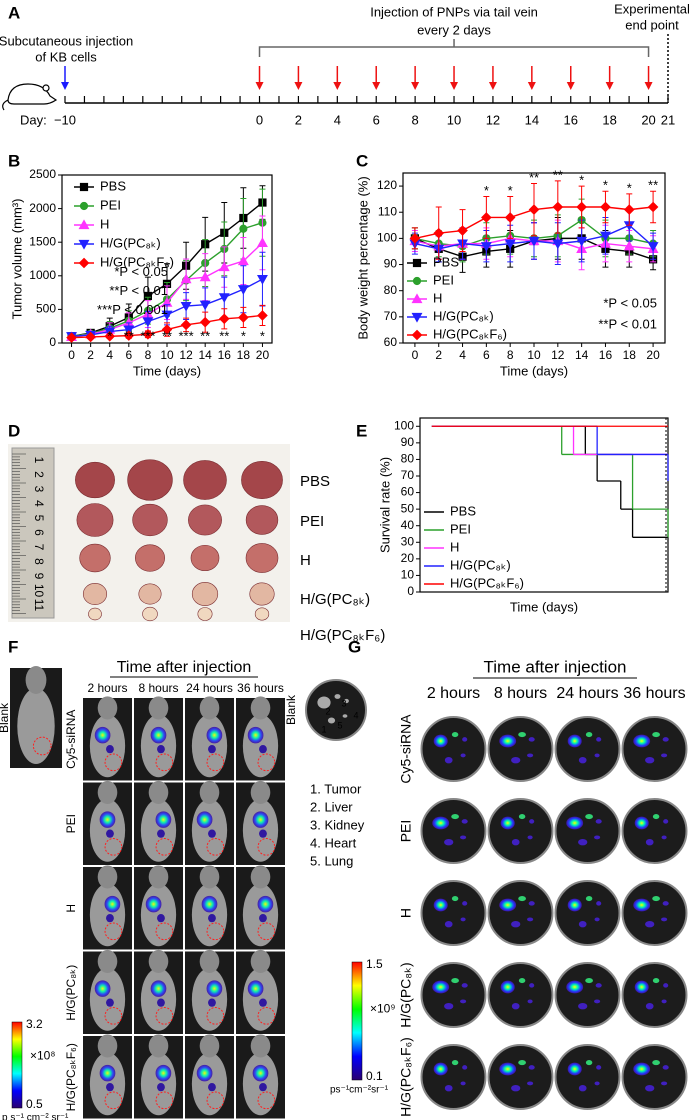  Describe the element at coordinates (357, 1021) in the screenshot. I see `colorbar` at that location.